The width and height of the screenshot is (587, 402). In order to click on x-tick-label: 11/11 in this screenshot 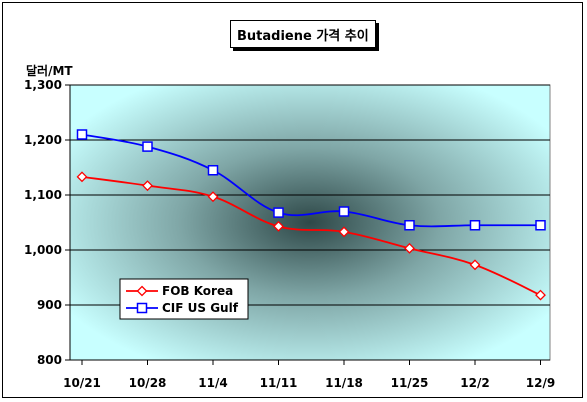, I will do `click(279, 383)`.